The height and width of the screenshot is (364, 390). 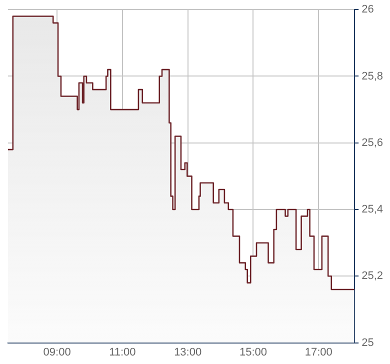 I want to click on y-tick-label: 25, so click(x=368, y=342).